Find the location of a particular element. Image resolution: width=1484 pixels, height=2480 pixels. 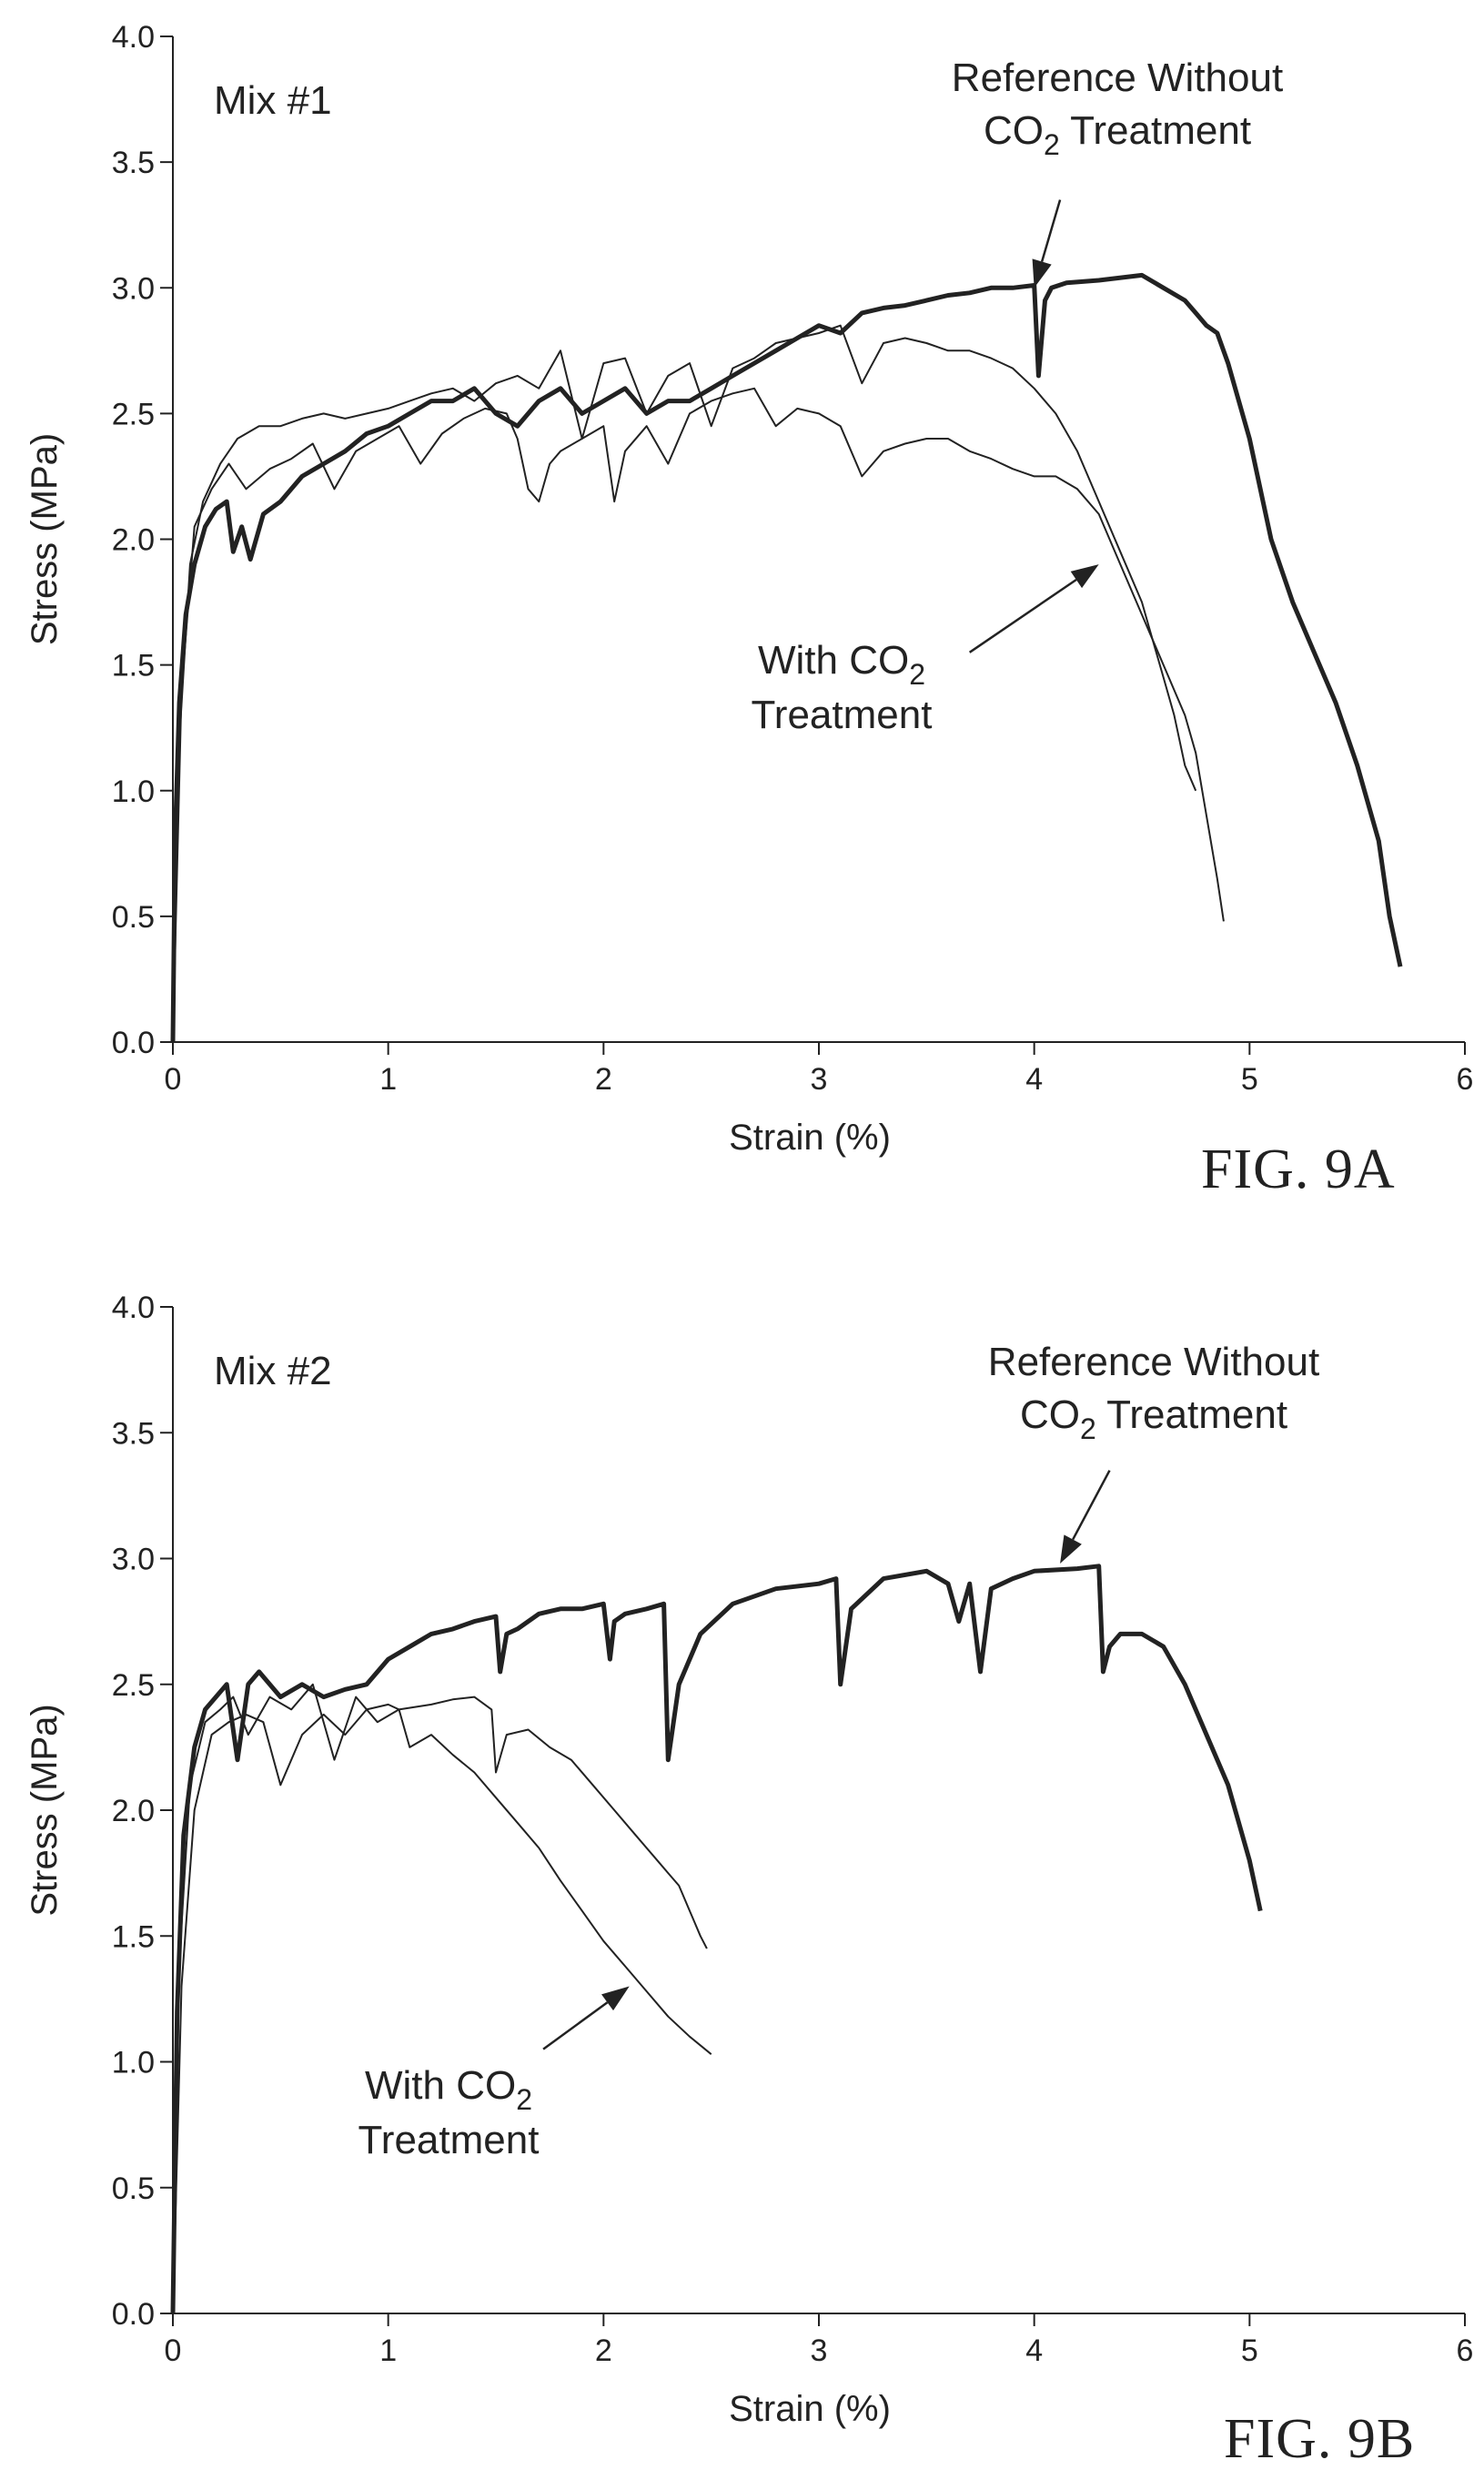

panel-label: Mix #2 is located at coordinates (273, 1371).